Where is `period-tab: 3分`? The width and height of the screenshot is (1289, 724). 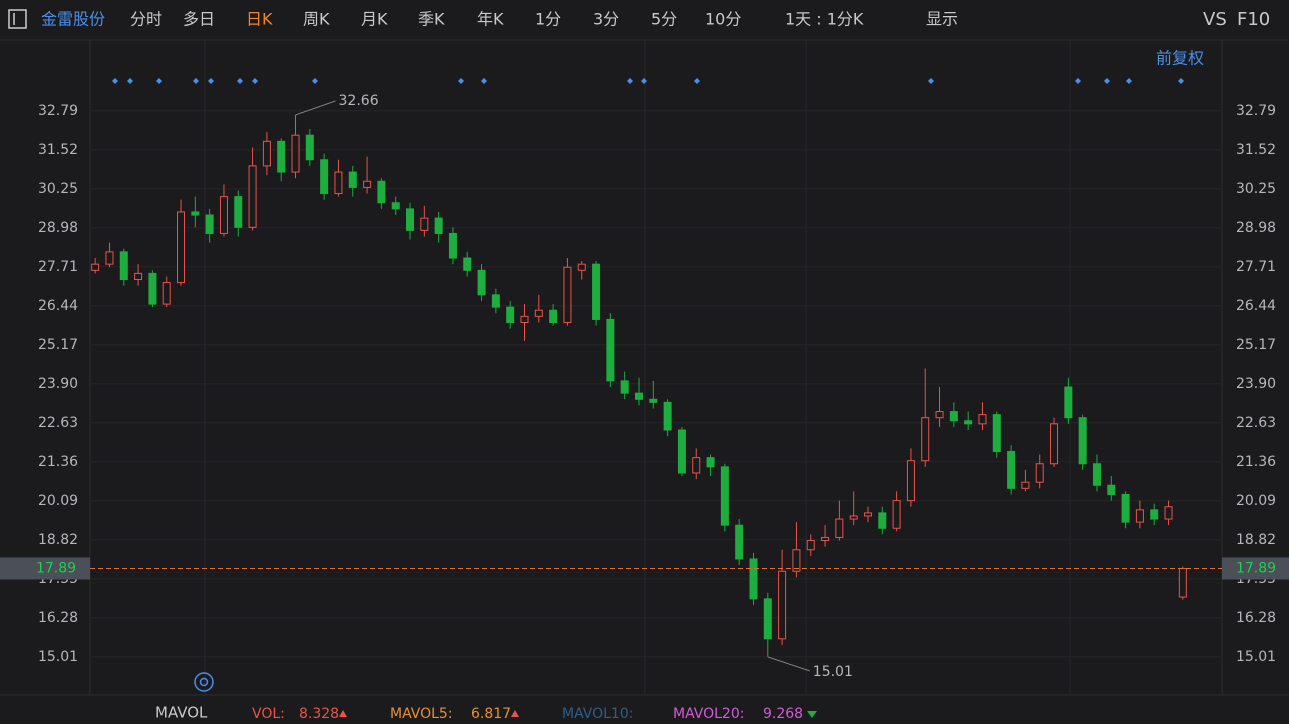 period-tab: 3分 is located at coordinates (606, 19).